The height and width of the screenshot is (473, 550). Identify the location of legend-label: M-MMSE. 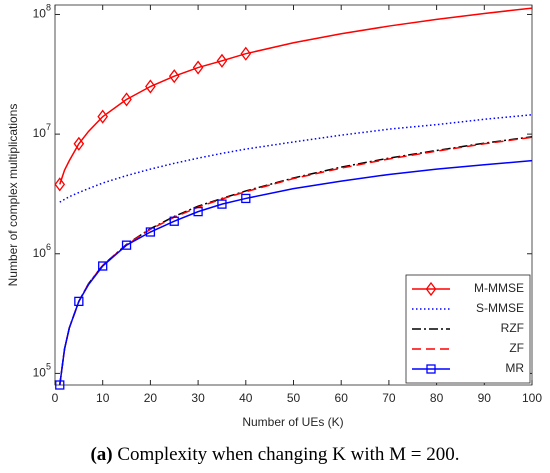
(499, 288).